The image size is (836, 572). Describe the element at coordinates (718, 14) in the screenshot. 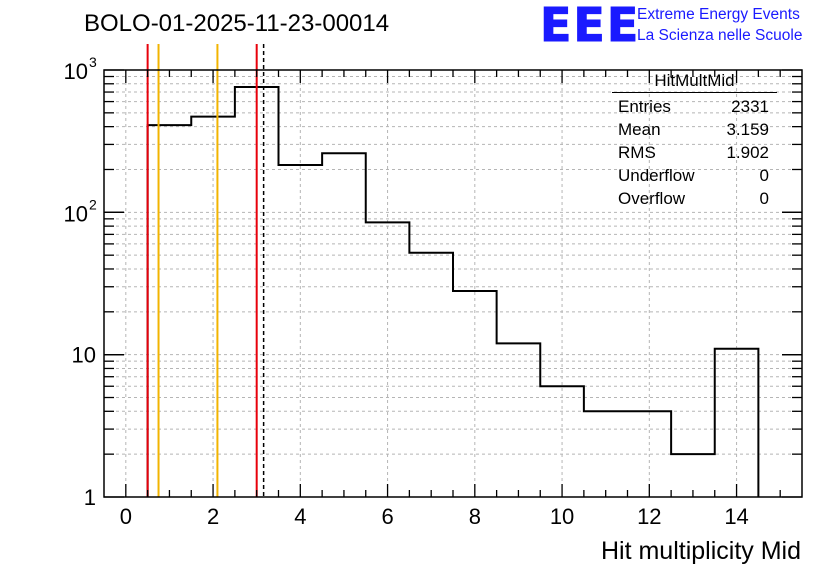

I see `logo-line-1: Extreme Energy Events` at that location.